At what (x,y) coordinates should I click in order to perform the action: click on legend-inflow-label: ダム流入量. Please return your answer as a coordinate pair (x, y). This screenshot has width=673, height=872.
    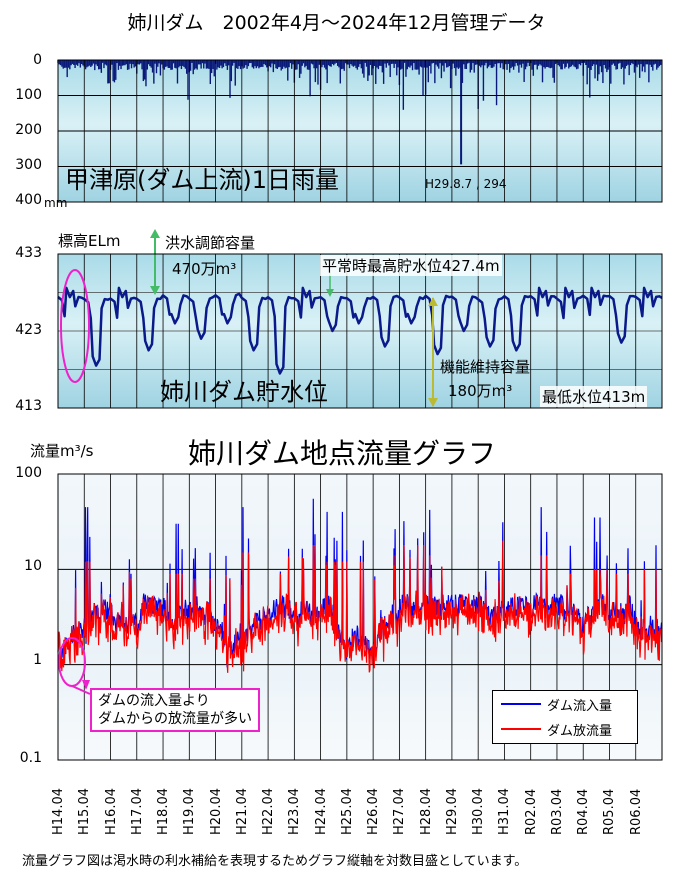
    Looking at the image, I should click on (580, 706).